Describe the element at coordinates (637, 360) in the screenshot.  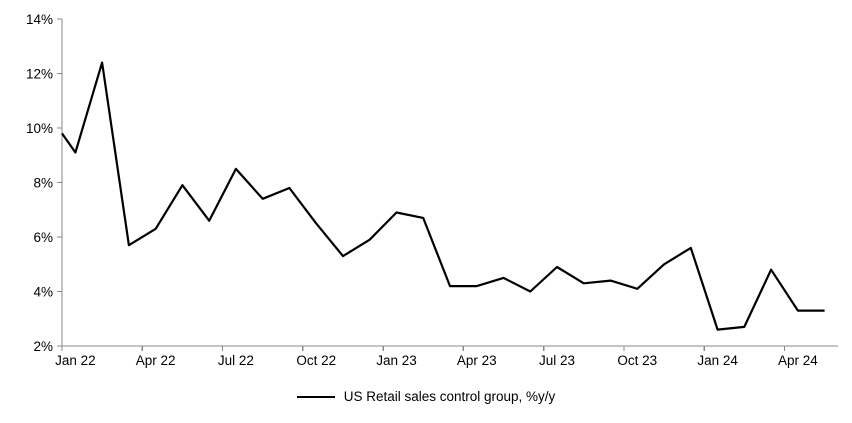
I see `x-axis-tick-label: Oct 23` at that location.